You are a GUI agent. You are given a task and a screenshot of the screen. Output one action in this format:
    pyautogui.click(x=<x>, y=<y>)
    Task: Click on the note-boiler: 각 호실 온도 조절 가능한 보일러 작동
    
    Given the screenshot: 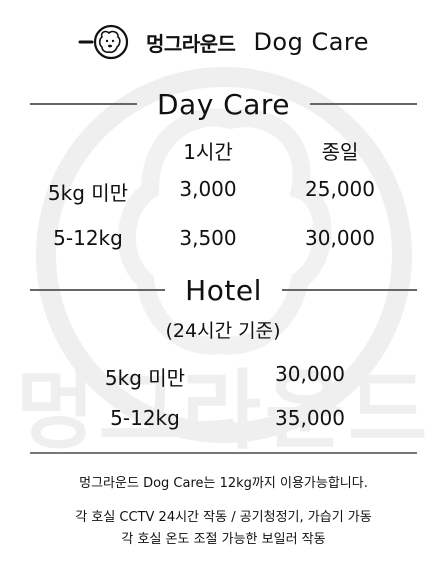 What is the action you would take?
    pyautogui.click(x=223, y=539)
    